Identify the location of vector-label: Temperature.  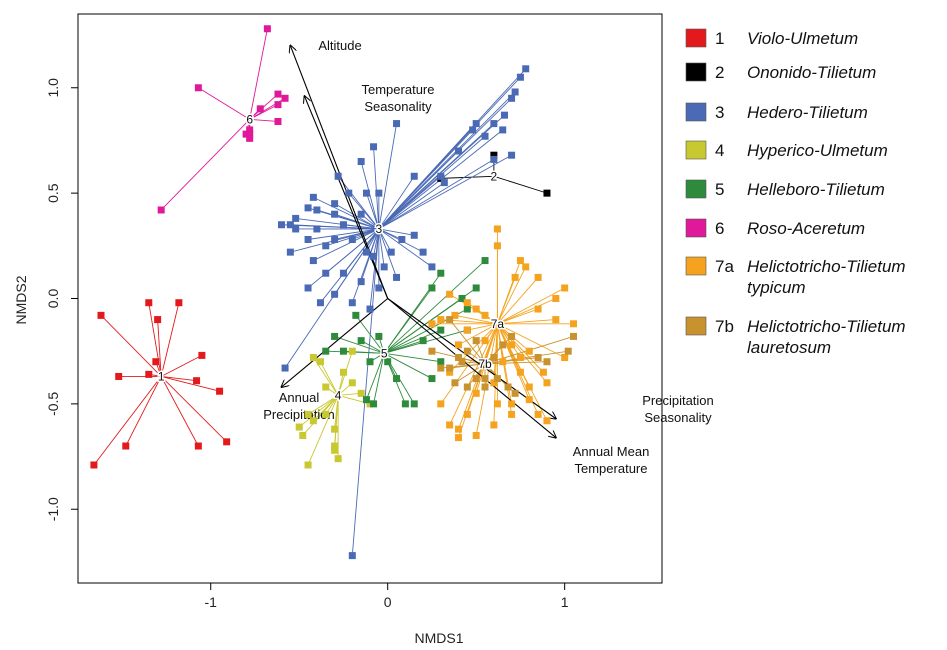
(398, 89).